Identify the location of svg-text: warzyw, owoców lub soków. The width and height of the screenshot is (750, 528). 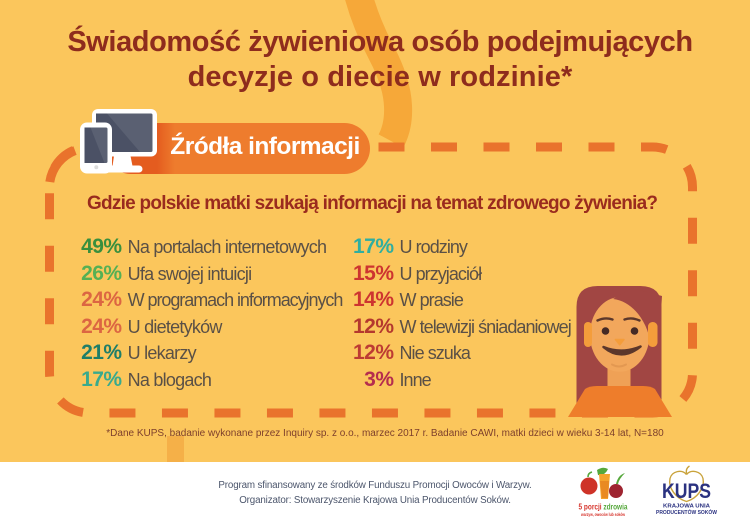
(602, 514).